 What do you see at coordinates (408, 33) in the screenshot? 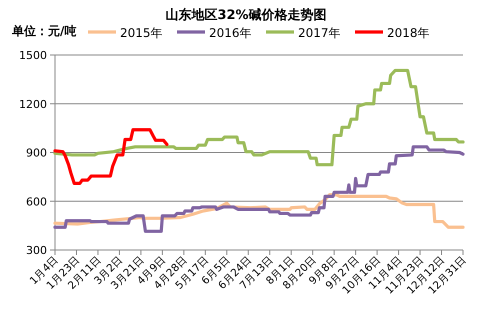
I see `legend-label: 2018年` at bounding box center [408, 33].